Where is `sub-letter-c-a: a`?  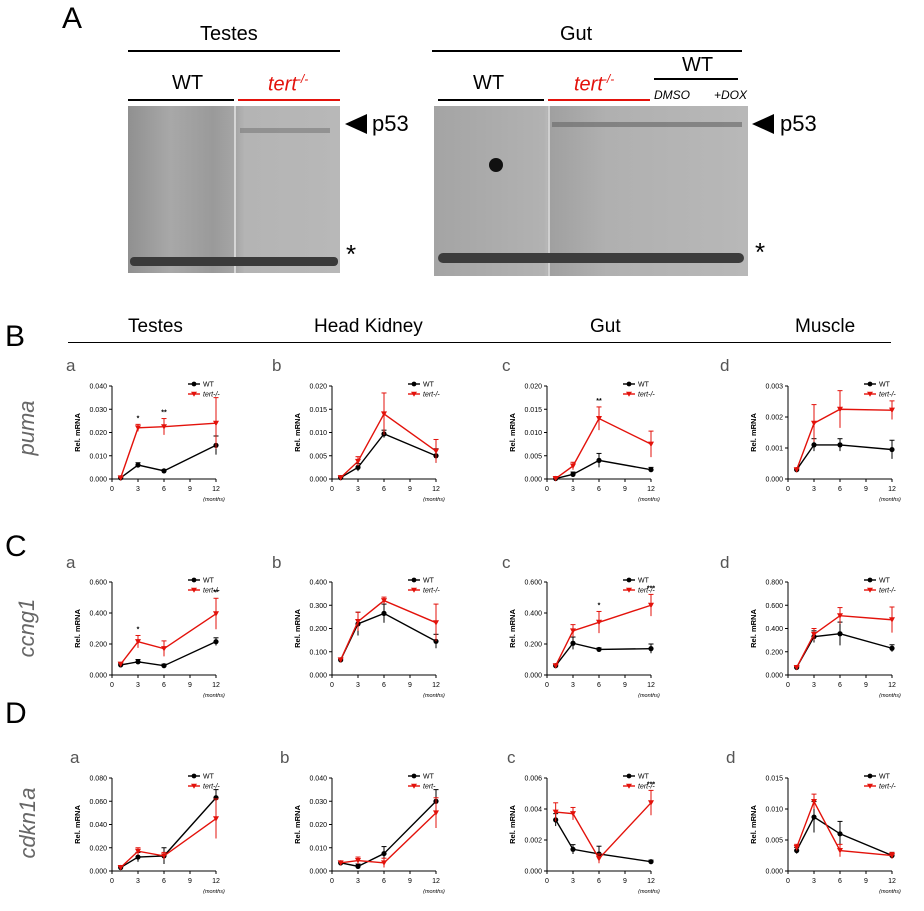
sub-letter-c-a: a is located at coordinates (71, 562).